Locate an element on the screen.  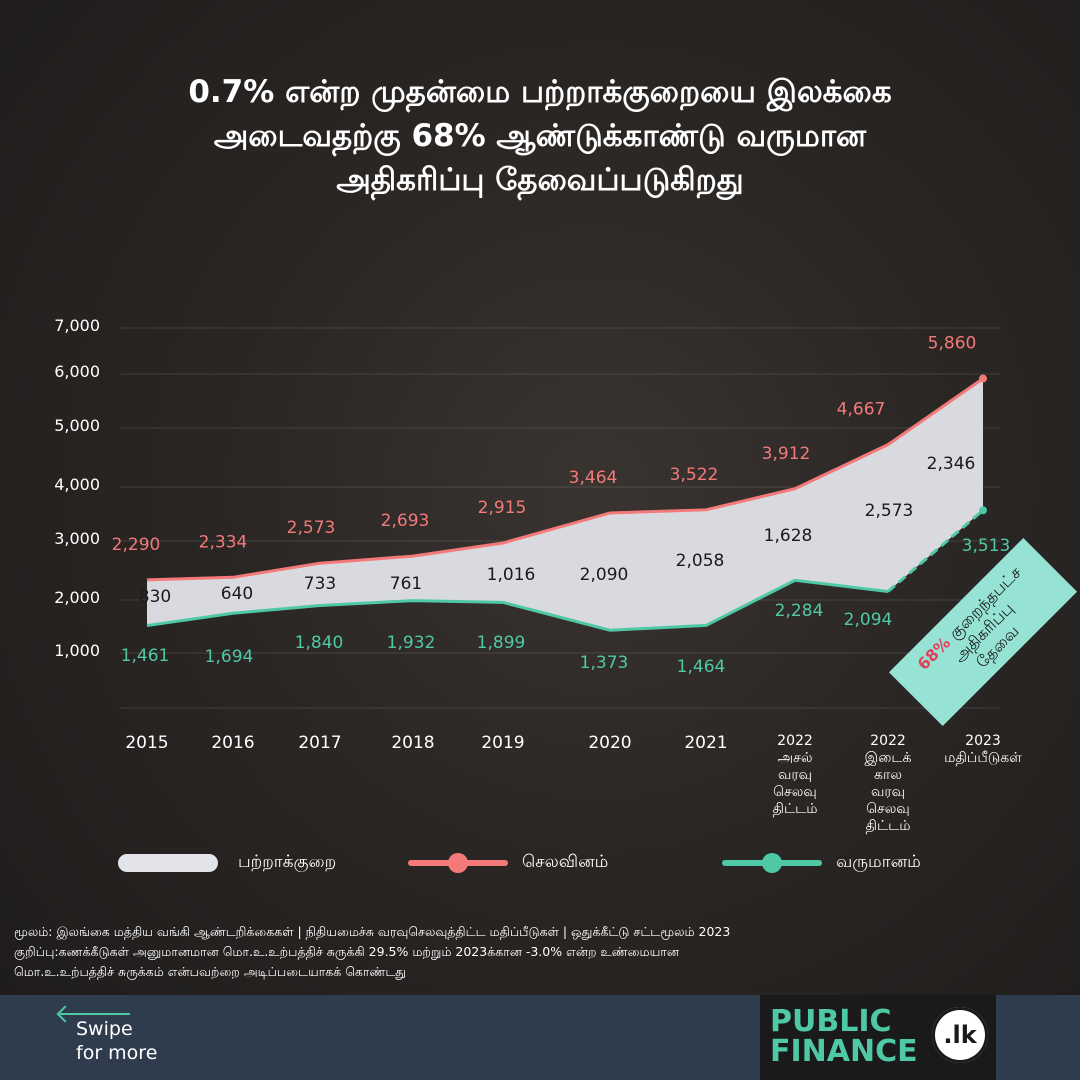
callout-background is located at coordinates (983, 632).